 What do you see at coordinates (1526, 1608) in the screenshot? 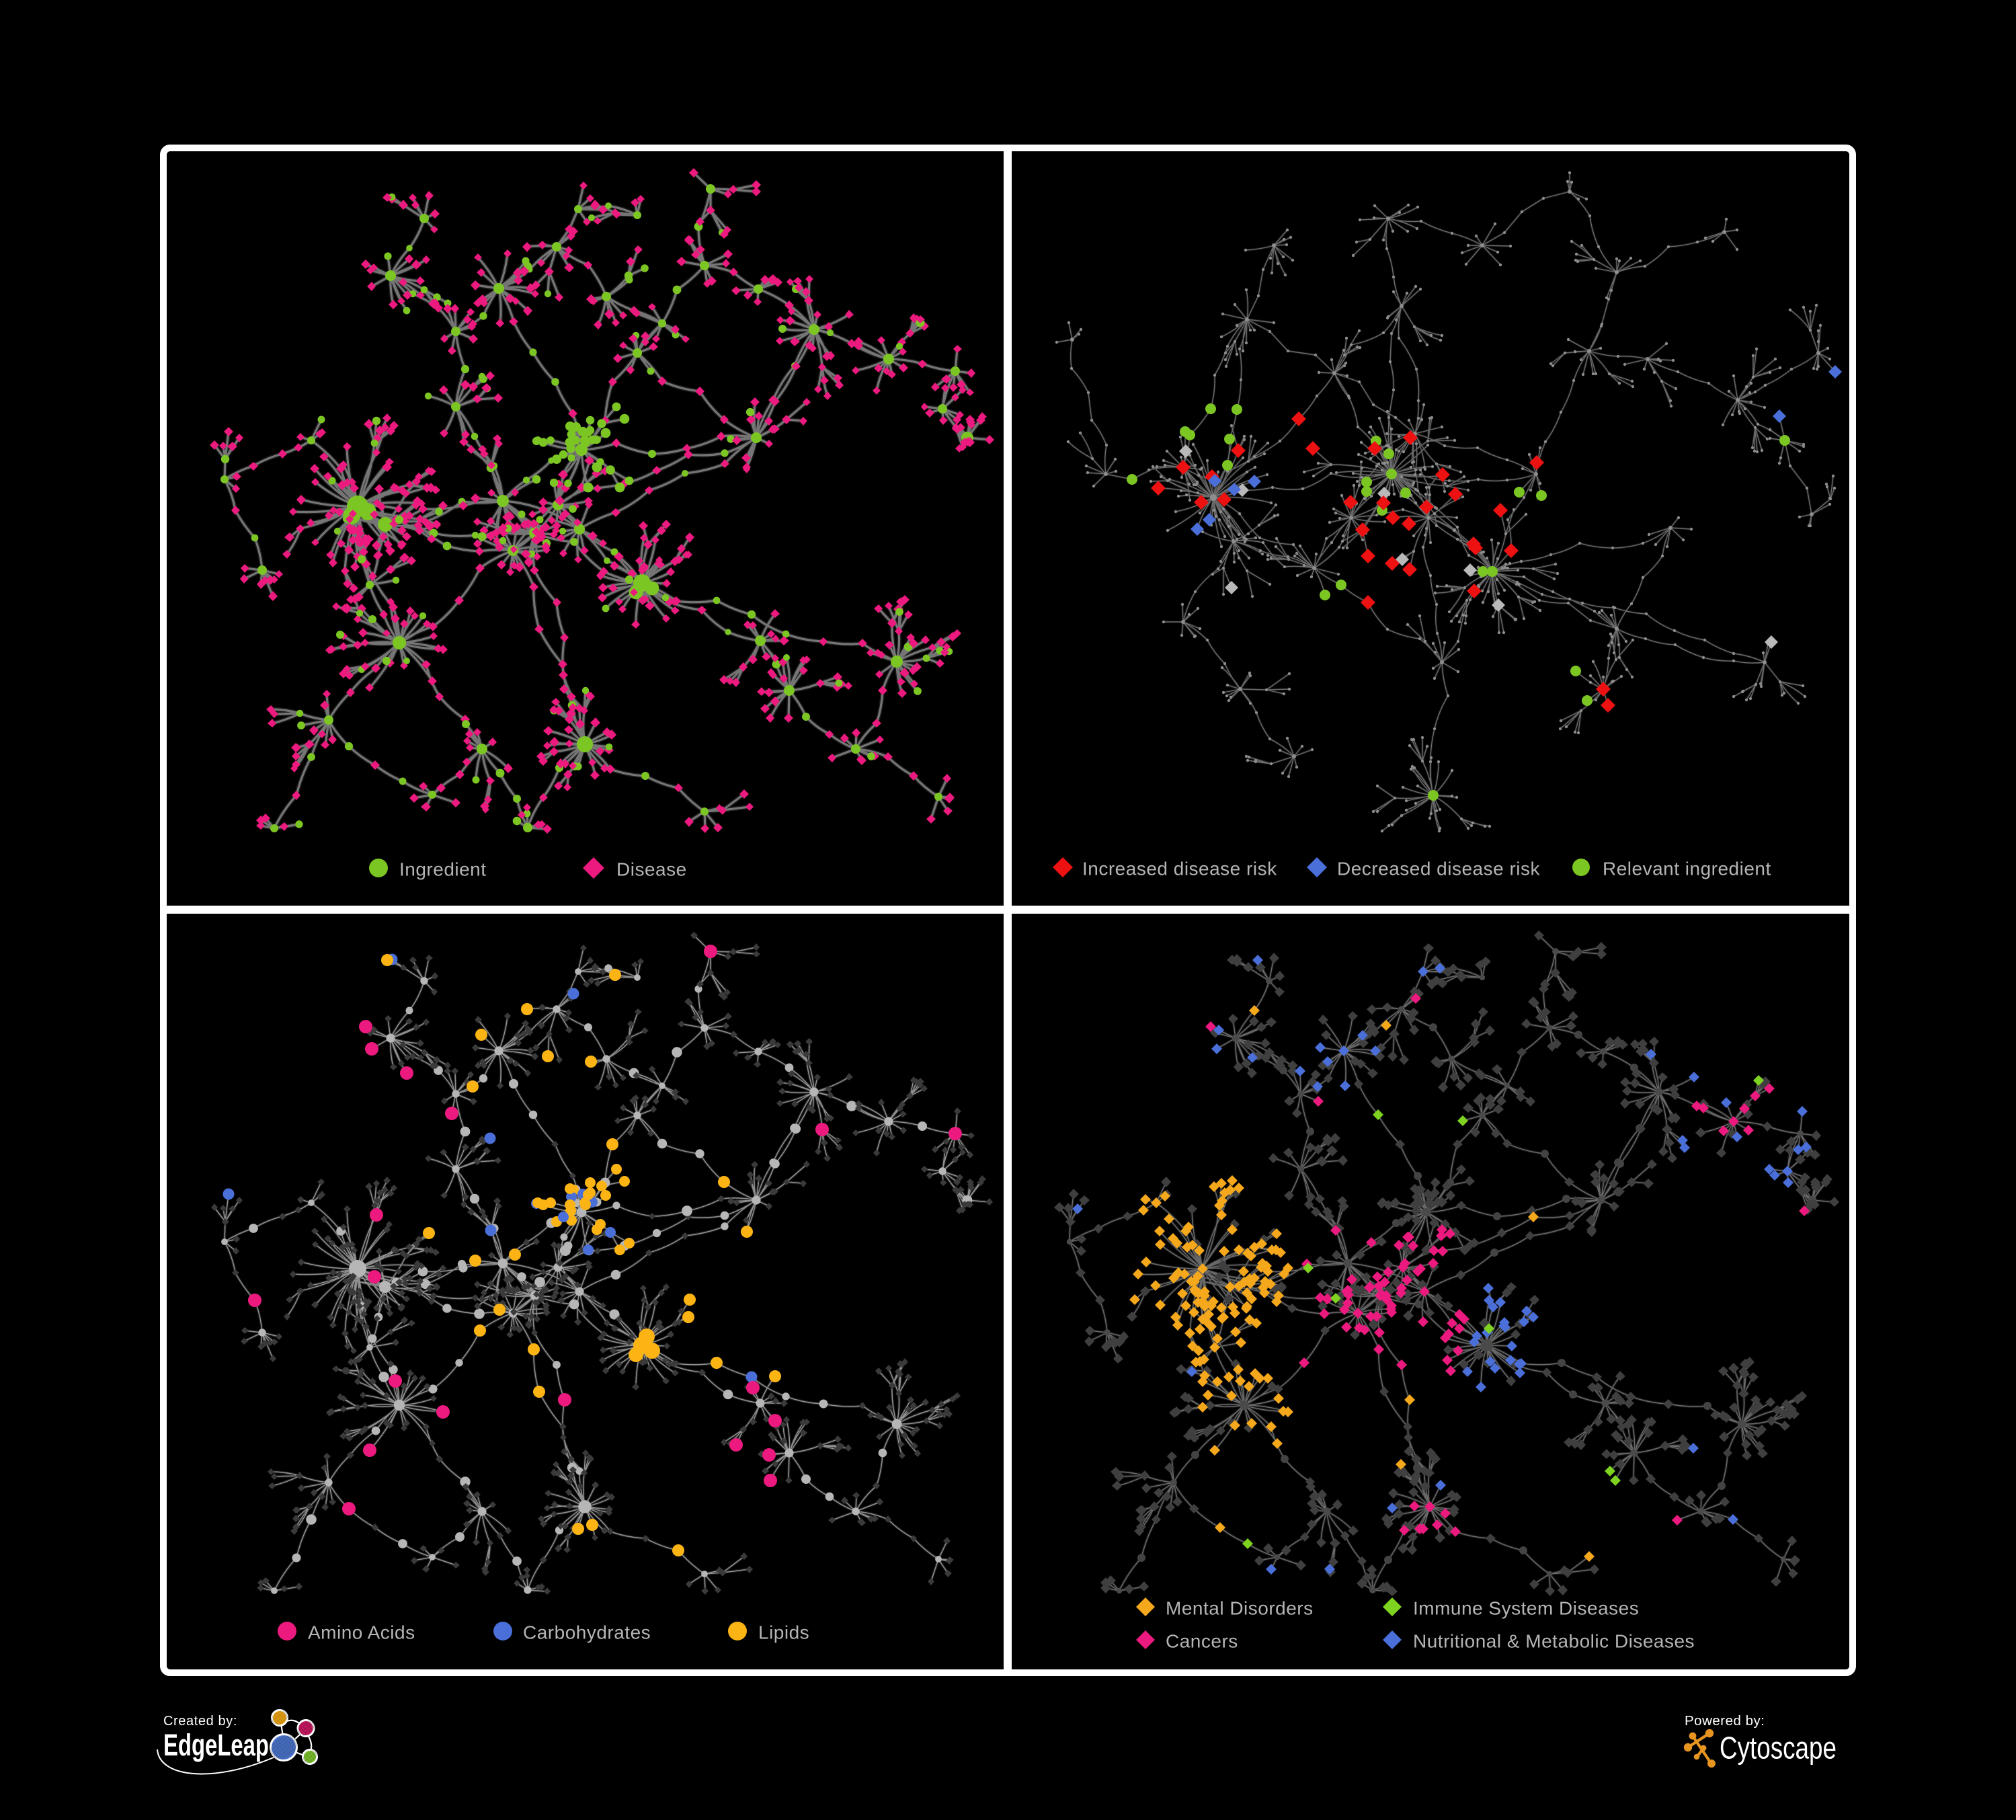
I see `svg-text: Immune System Diseases` at bounding box center [1526, 1608].